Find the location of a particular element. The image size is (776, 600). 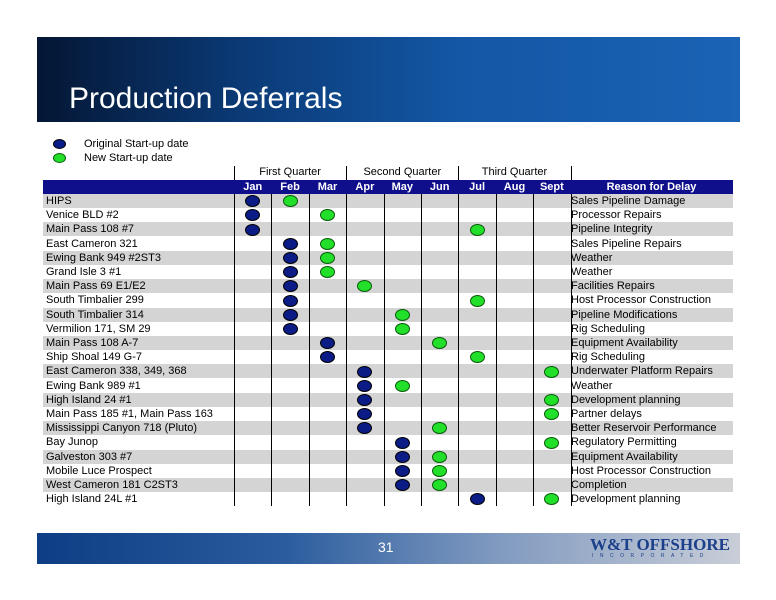

row-reason: Underwater Platform Repairs is located at coordinates (642, 371).